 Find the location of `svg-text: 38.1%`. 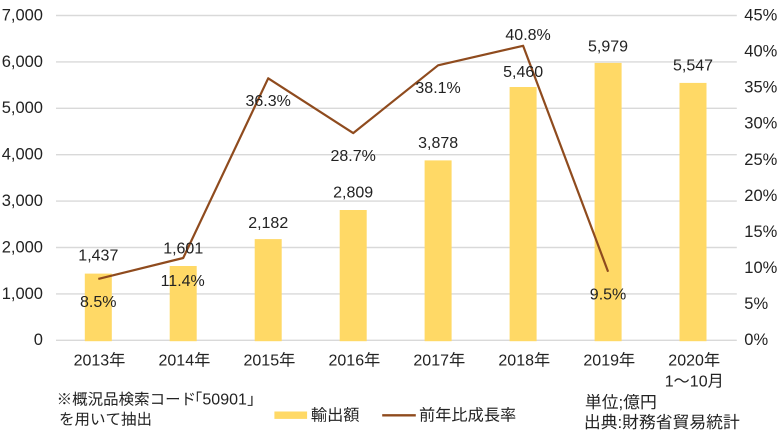

svg-text: 38.1% is located at coordinates (437, 88).